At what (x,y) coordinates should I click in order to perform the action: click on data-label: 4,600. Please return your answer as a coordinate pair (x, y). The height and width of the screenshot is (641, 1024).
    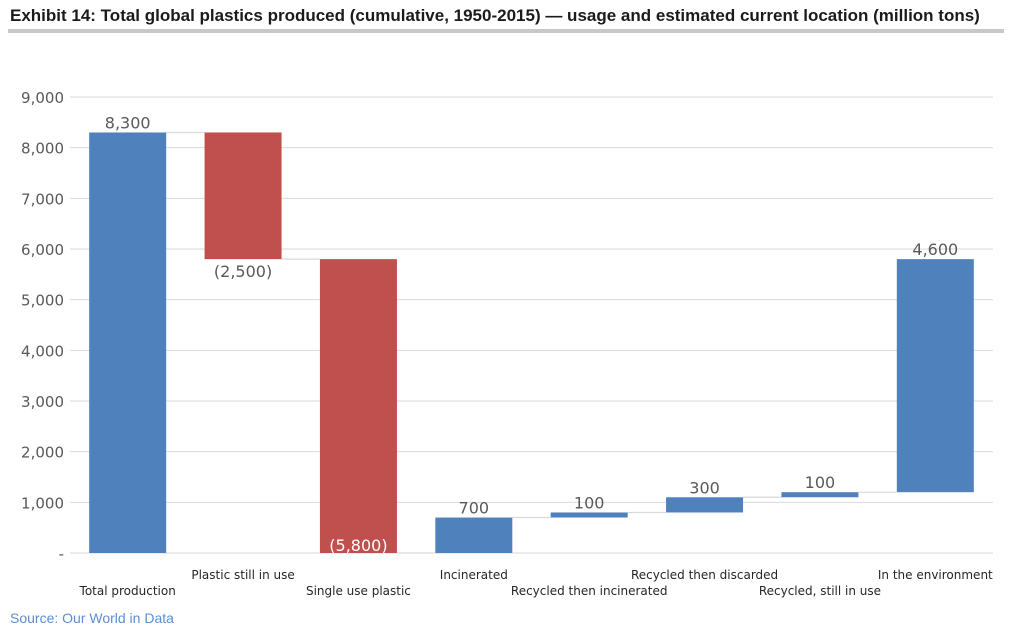
    Looking at the image, I should click on (935, 249).